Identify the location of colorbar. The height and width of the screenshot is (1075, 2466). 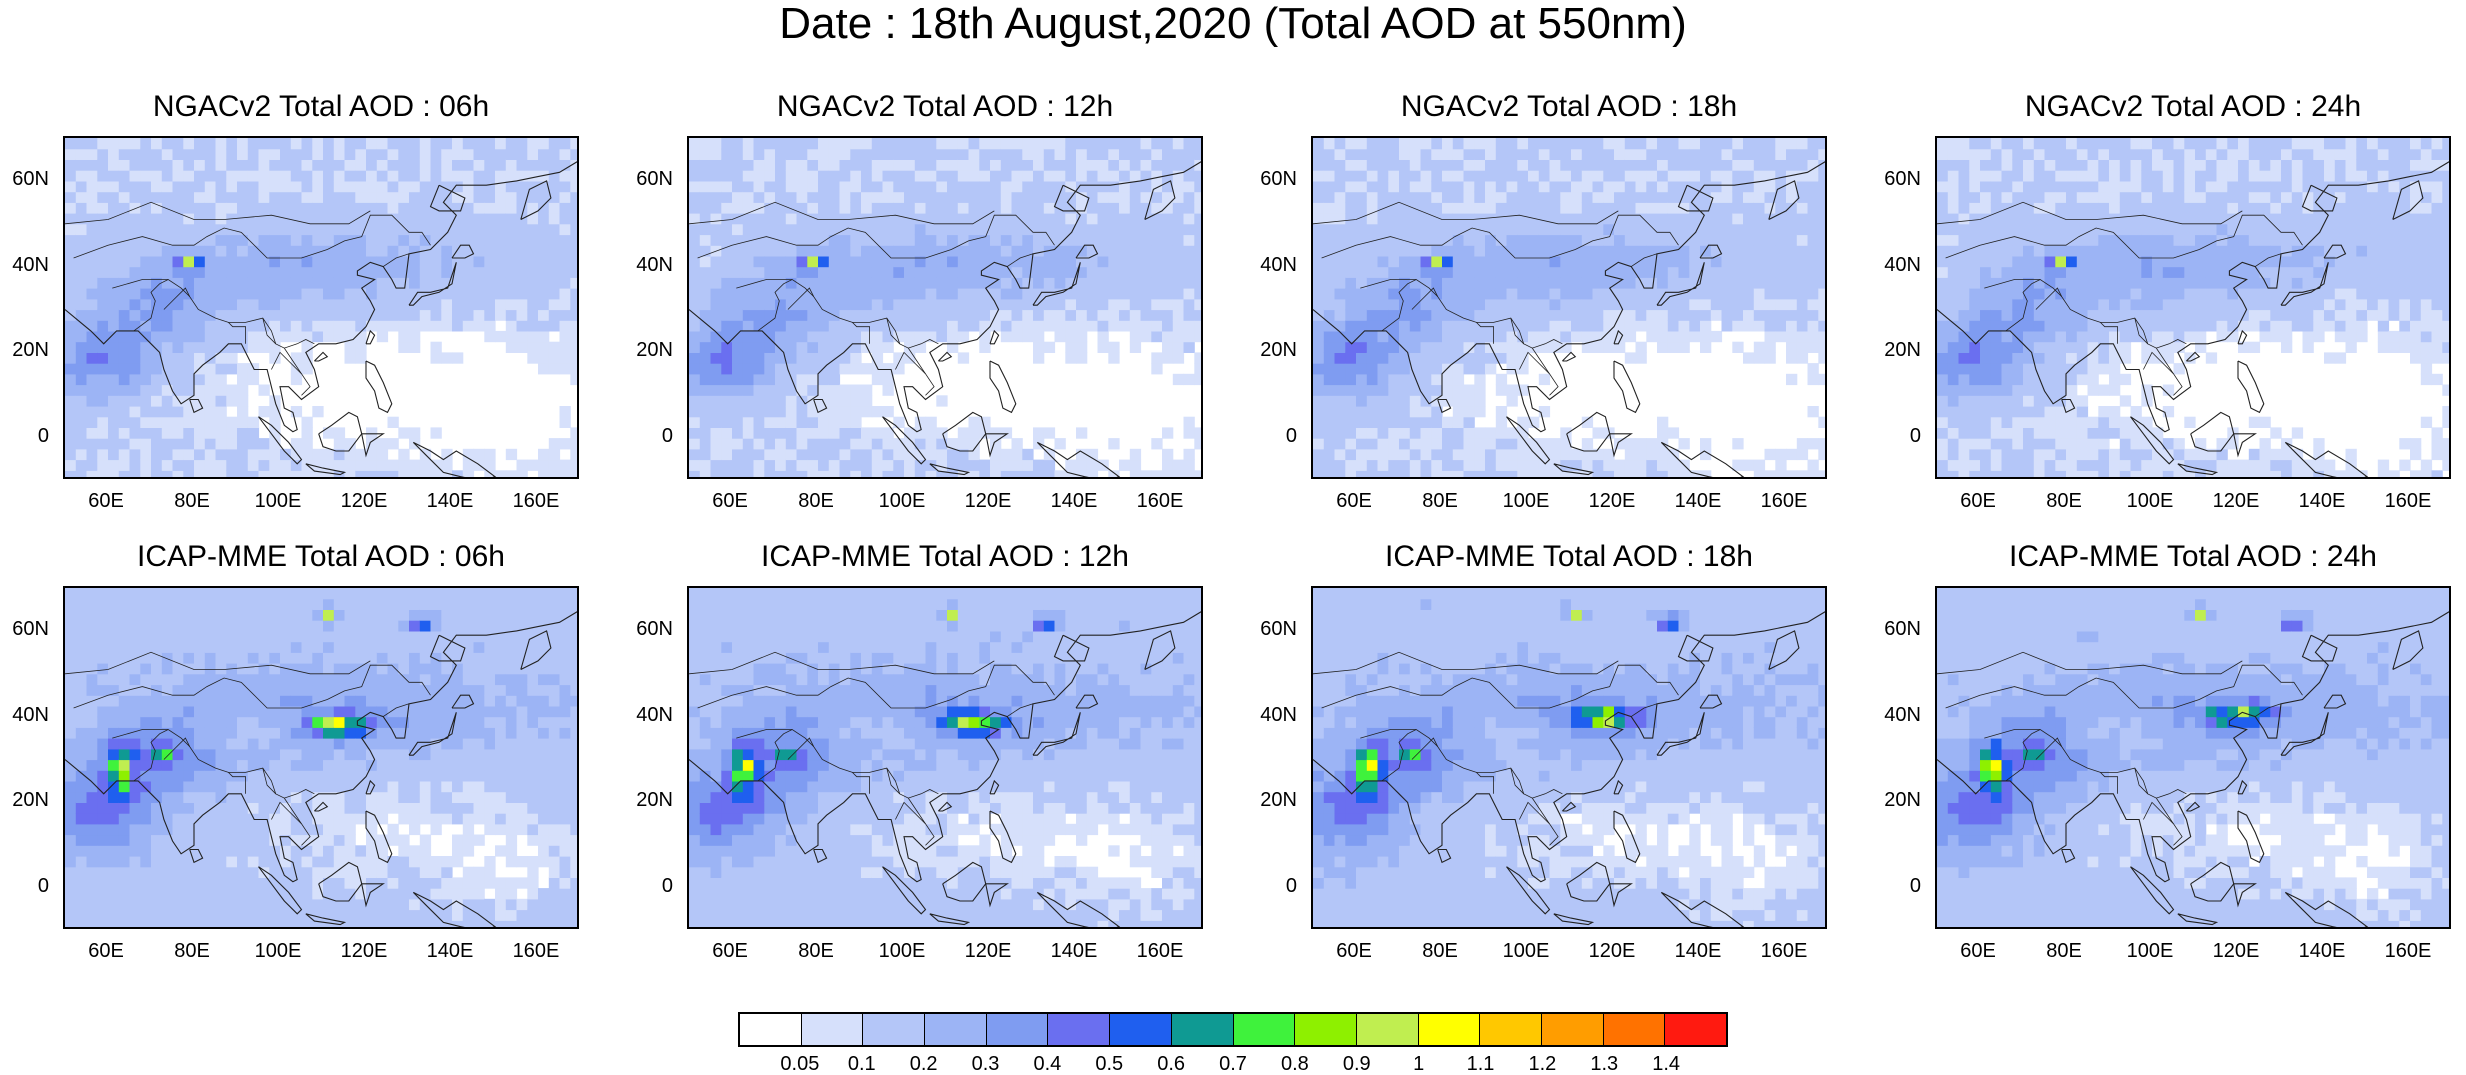
(1233, 1029).